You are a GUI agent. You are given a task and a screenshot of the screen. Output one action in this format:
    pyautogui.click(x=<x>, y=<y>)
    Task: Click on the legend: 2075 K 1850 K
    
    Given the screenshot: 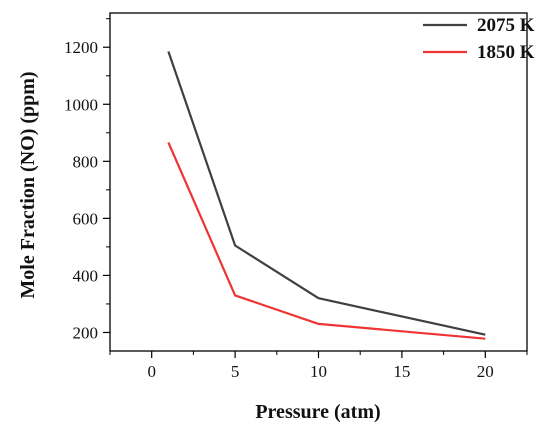 What is the action you would take?
    pyautogui.click(x=479, y=39)
    